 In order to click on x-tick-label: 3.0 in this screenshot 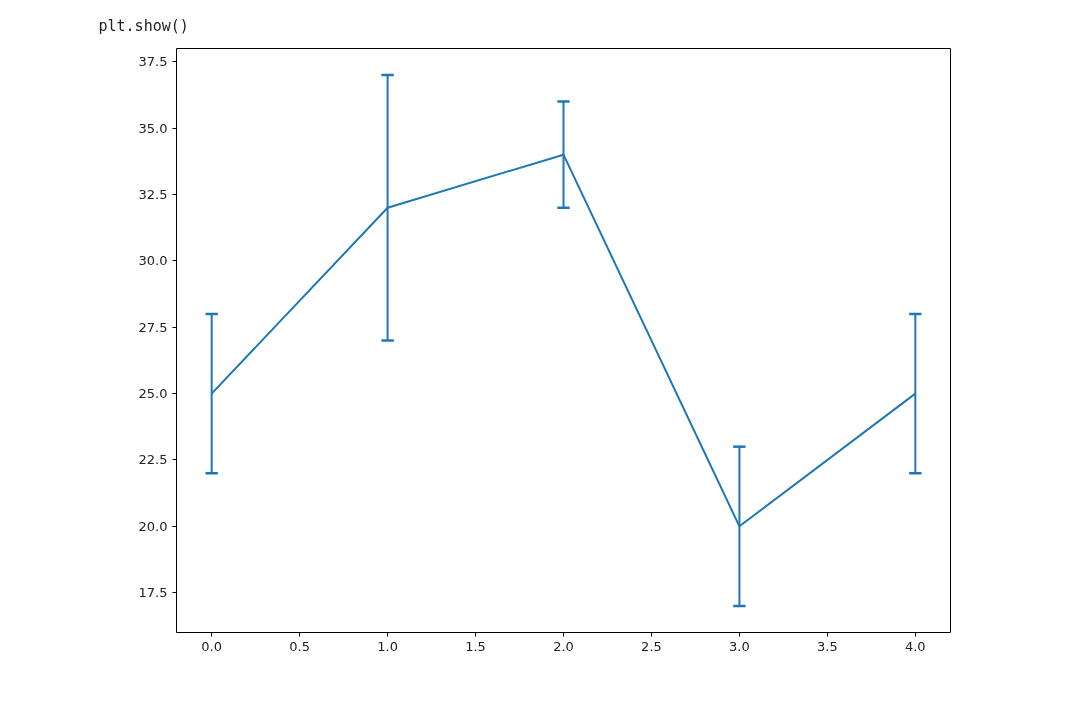, I will do `click(739, 646)`.